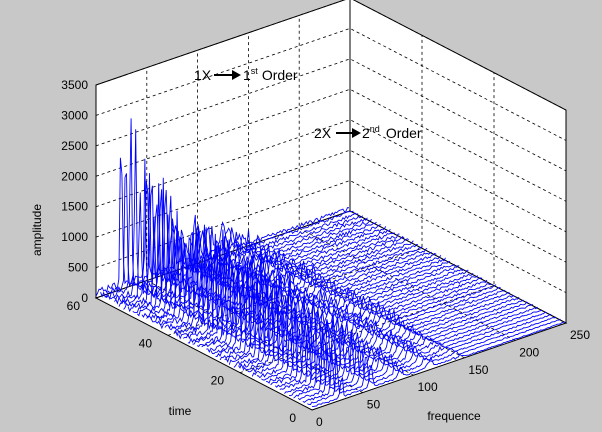 The image size is (602, 432). Describe the element at coordinates (180, 411) in the screenshot. I see `y-axis-label: time` at that location.